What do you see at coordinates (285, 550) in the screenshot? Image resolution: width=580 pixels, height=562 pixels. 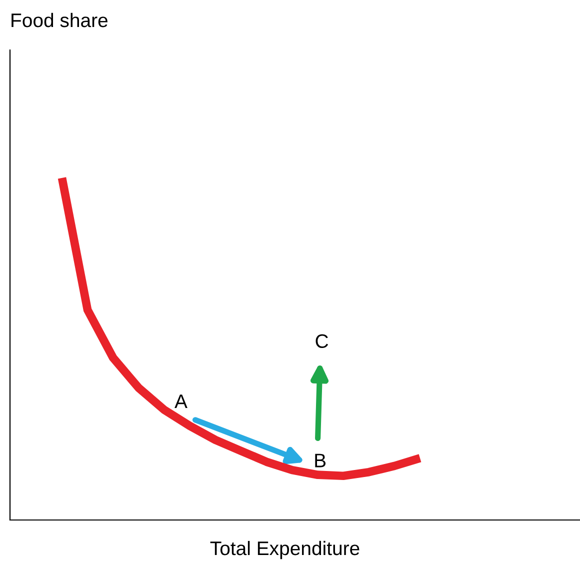 I see `x-axis-title: Total Expenditure` at bounding box center [285, 550].